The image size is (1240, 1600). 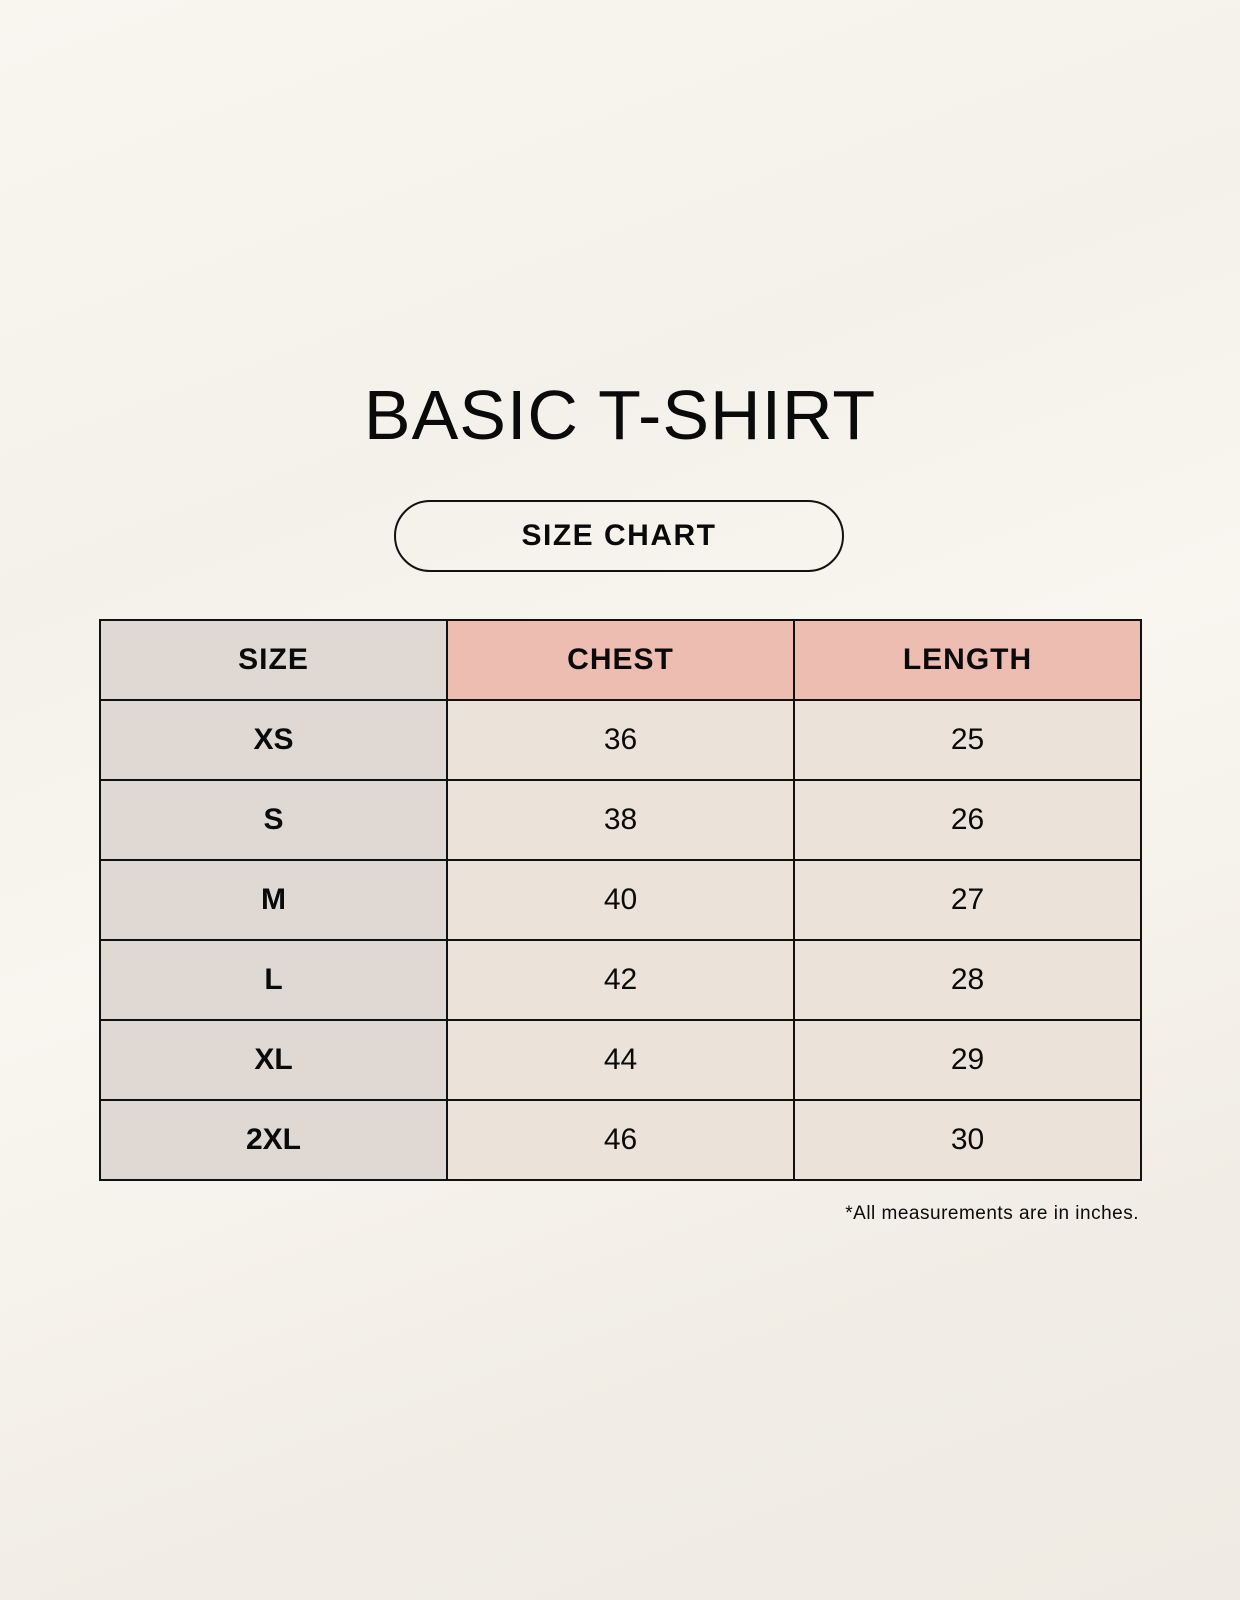 I want to click on measurement-note: *All measurements are in inches., so click(x=992, y=1213).